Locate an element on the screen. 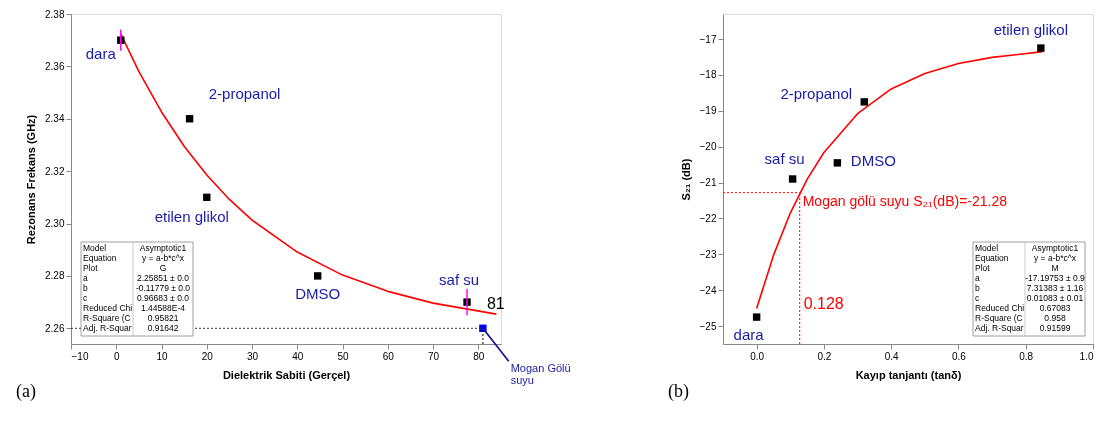 This screenshot has height=439, width=1114. y-tick-label: −22 is located at coordinates (708, 218).